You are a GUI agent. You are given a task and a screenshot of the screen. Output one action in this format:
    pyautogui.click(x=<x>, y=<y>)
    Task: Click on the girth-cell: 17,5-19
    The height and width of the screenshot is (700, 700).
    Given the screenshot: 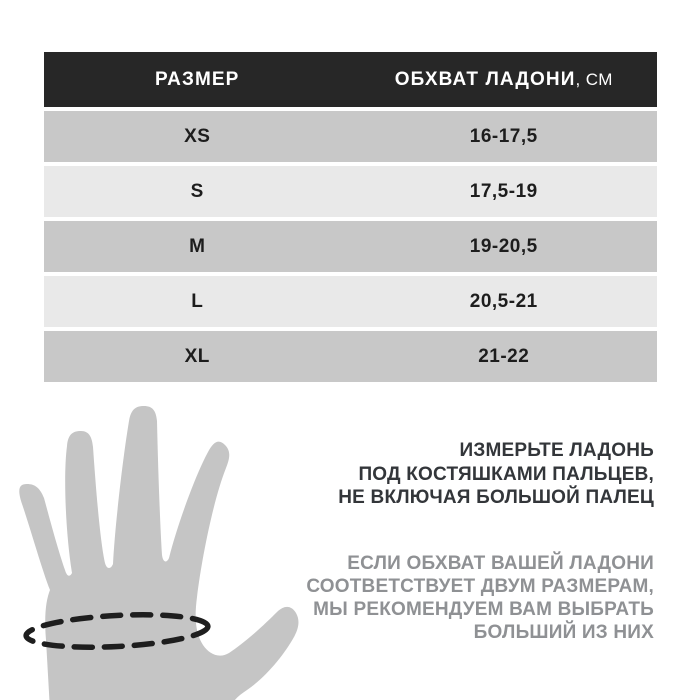 What is the action you would take?
    pyautogui.click(x=503, y=191)
    